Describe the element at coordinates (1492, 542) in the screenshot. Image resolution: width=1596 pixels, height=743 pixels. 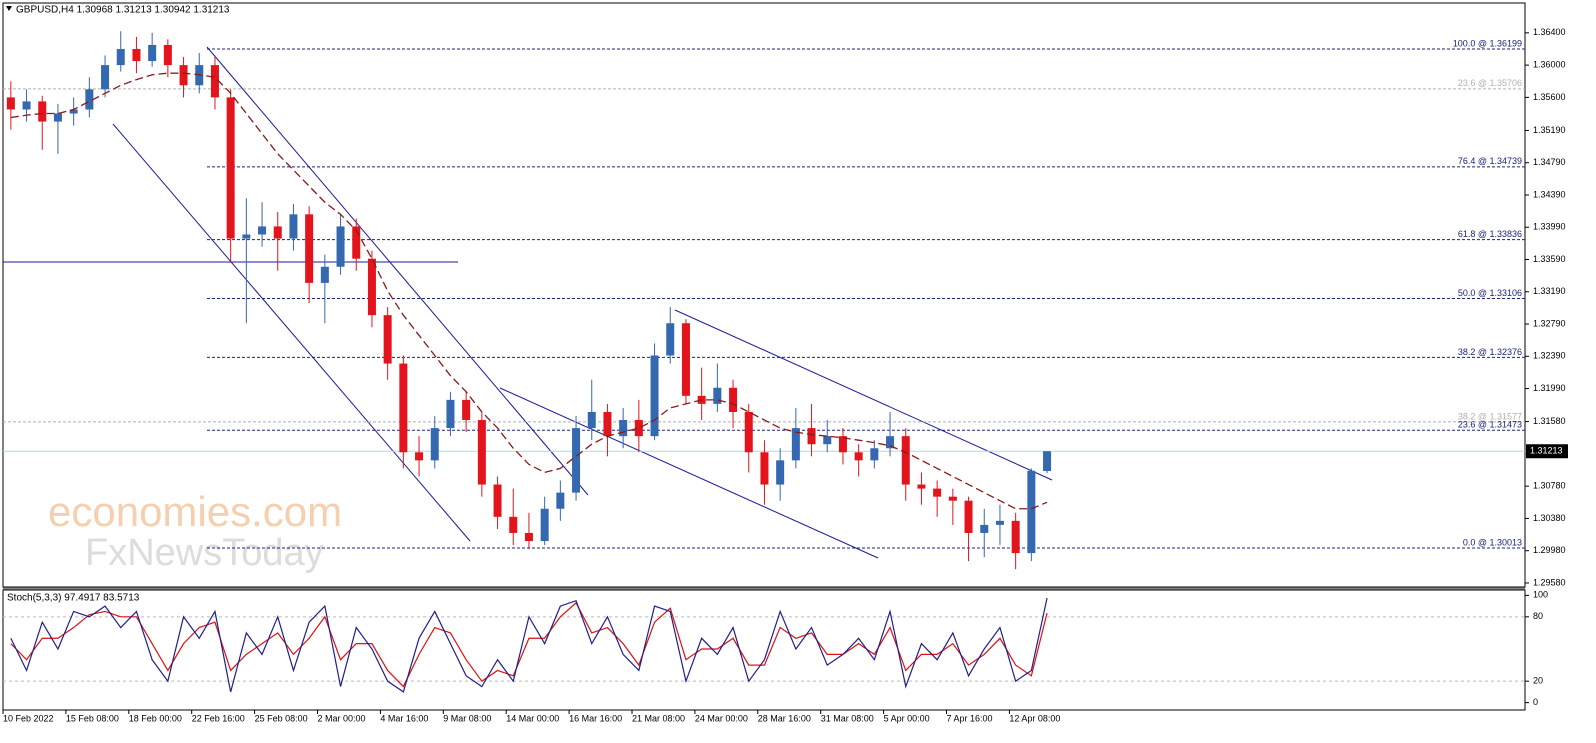
I see `fib-label: 0.0 @ 1.30013` at that location.